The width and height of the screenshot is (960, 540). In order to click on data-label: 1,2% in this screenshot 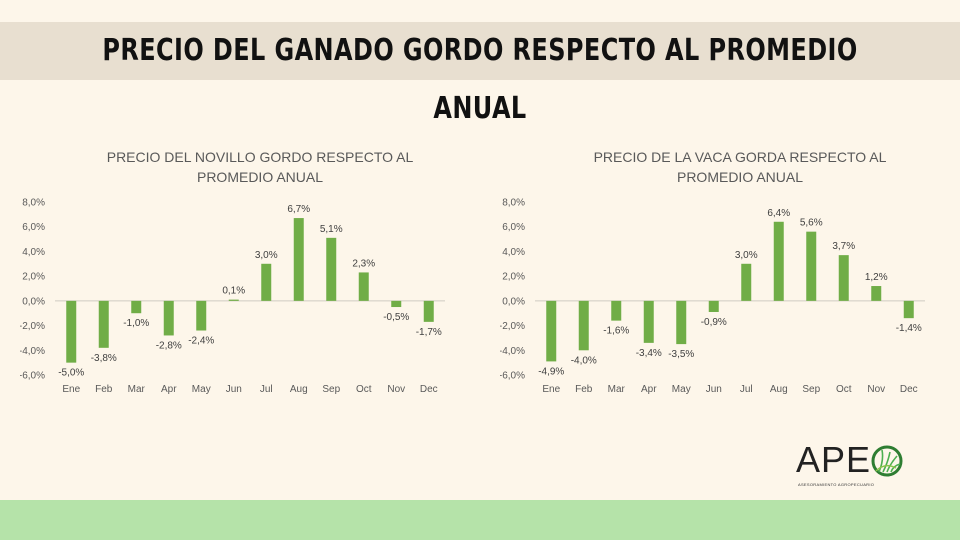, I will do `click(876, 277)`.